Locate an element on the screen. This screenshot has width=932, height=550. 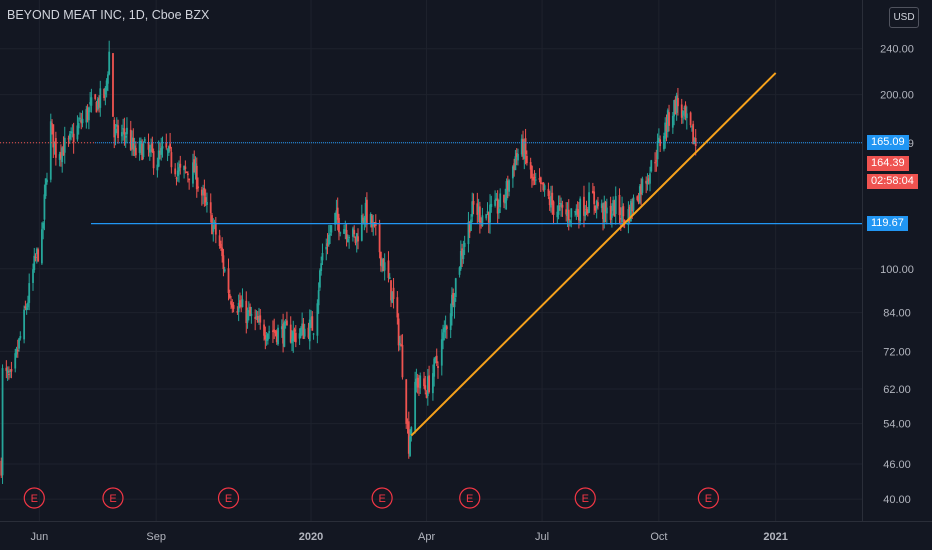
x-tick-label: 2020 is located at coordinates (311, 537).